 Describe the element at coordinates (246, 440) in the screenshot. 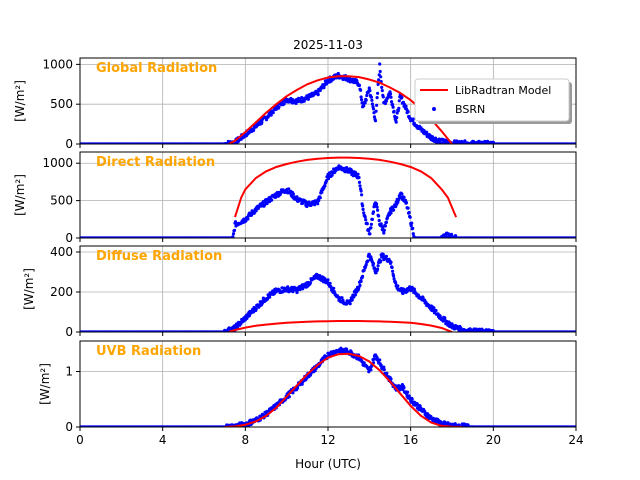

I see `x-tick-label: 8` at that location.